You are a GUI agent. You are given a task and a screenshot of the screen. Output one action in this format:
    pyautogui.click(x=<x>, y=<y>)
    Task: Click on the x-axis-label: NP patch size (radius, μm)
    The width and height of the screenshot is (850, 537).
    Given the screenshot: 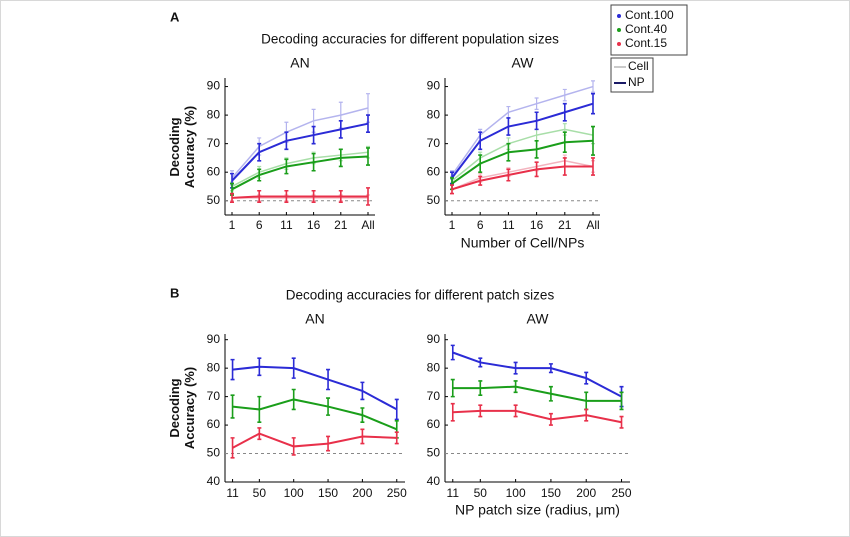 What is the action you would take?
    pyautogui.click(x=537, y=510)
    